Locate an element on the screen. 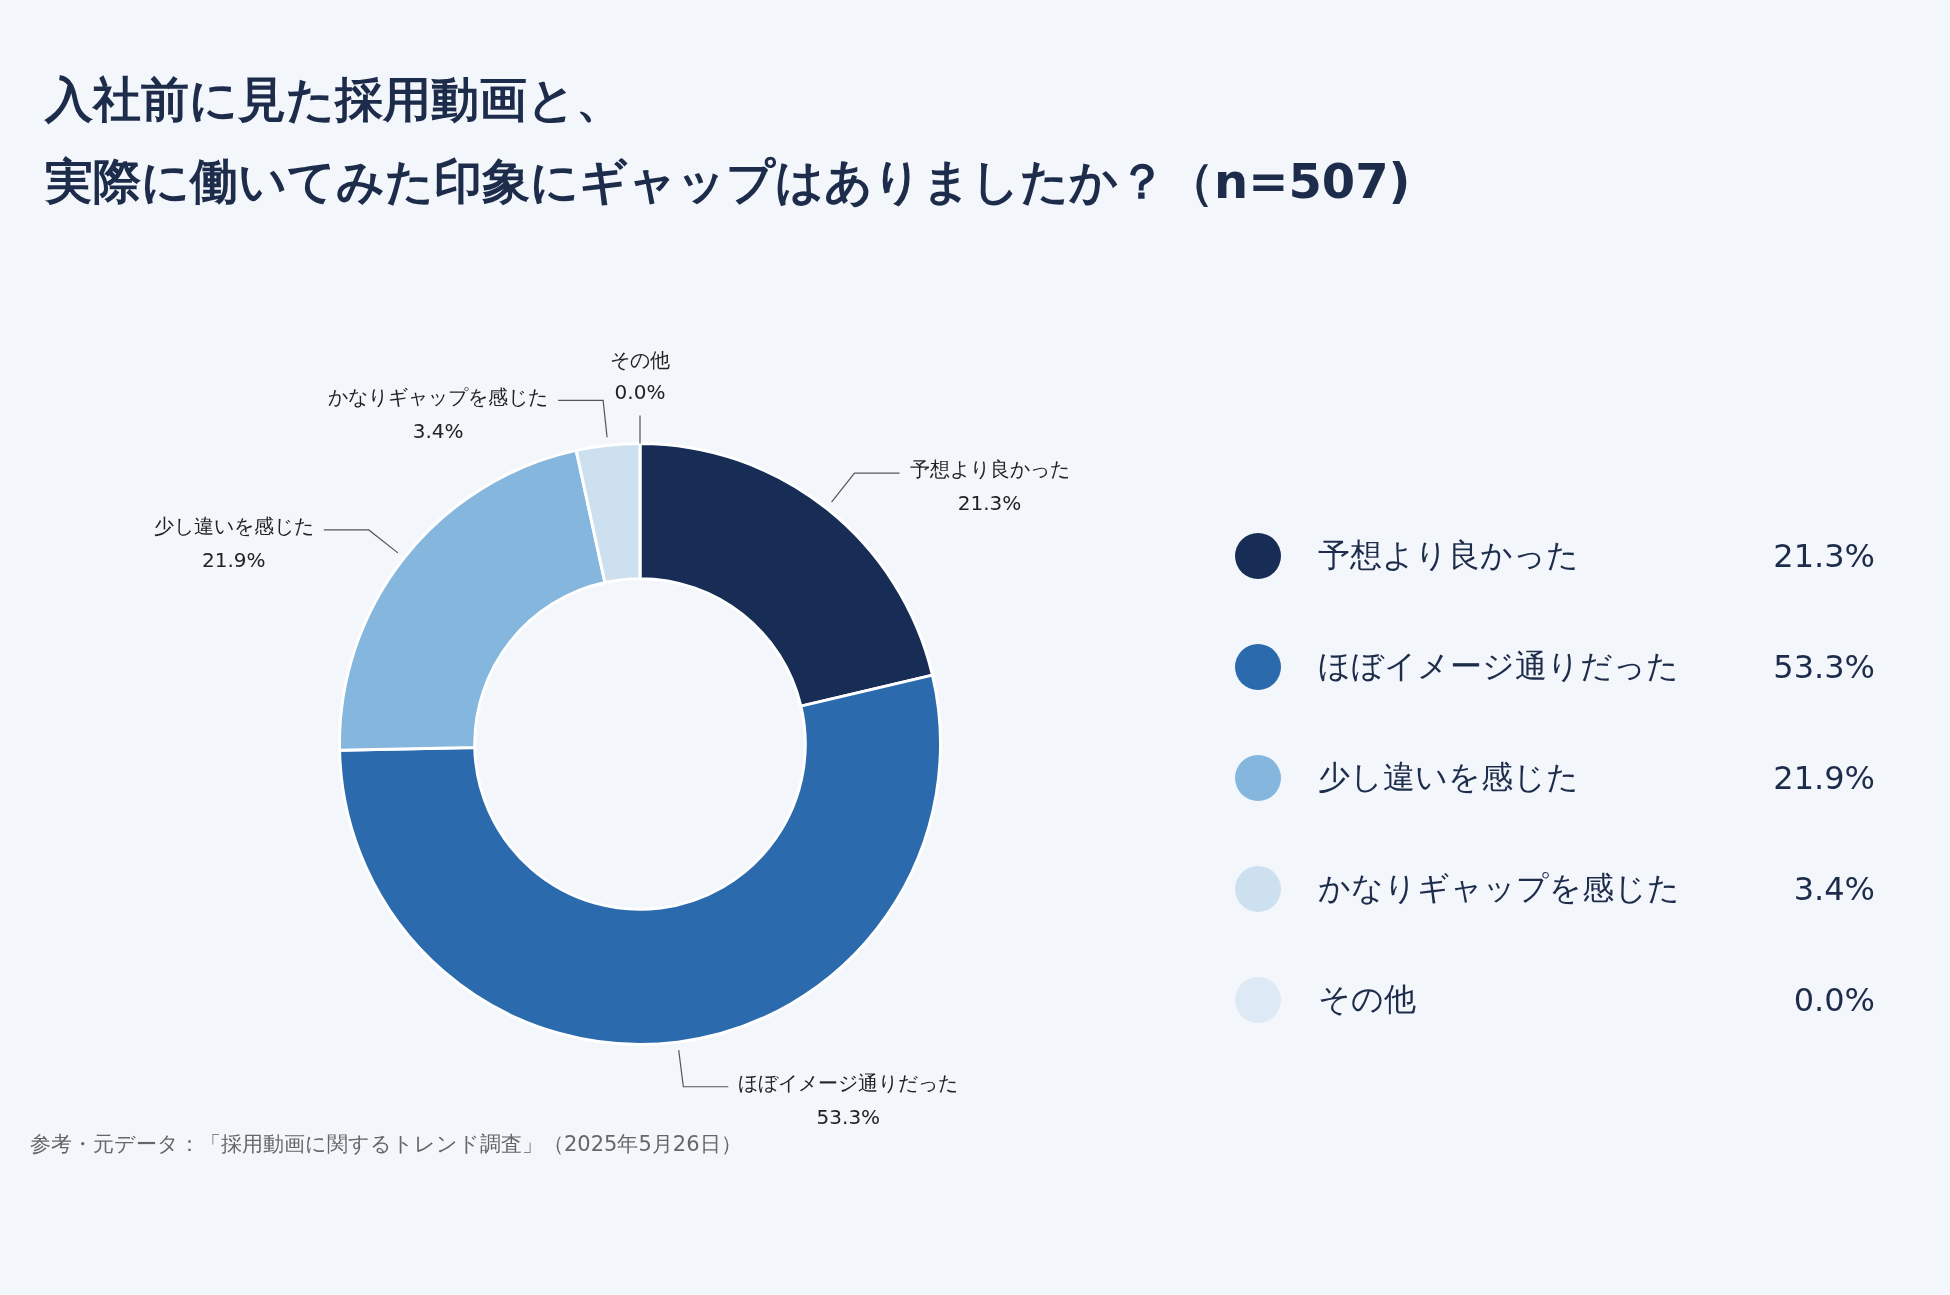 The width and height of the screenshot is (1950, 1295). text: 3.4% is located at coordinates (1834, 888).